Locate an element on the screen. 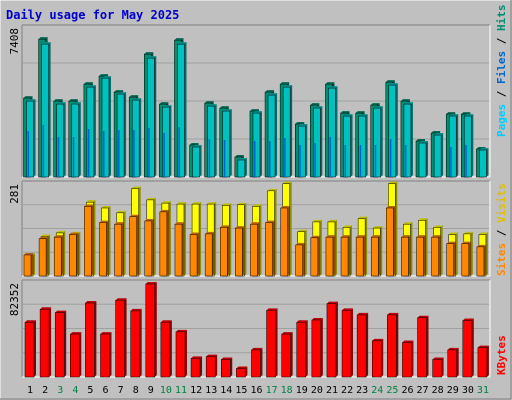 The image size is (512, 400). x-tick-label: 2 is located at coordinates (45, 390).